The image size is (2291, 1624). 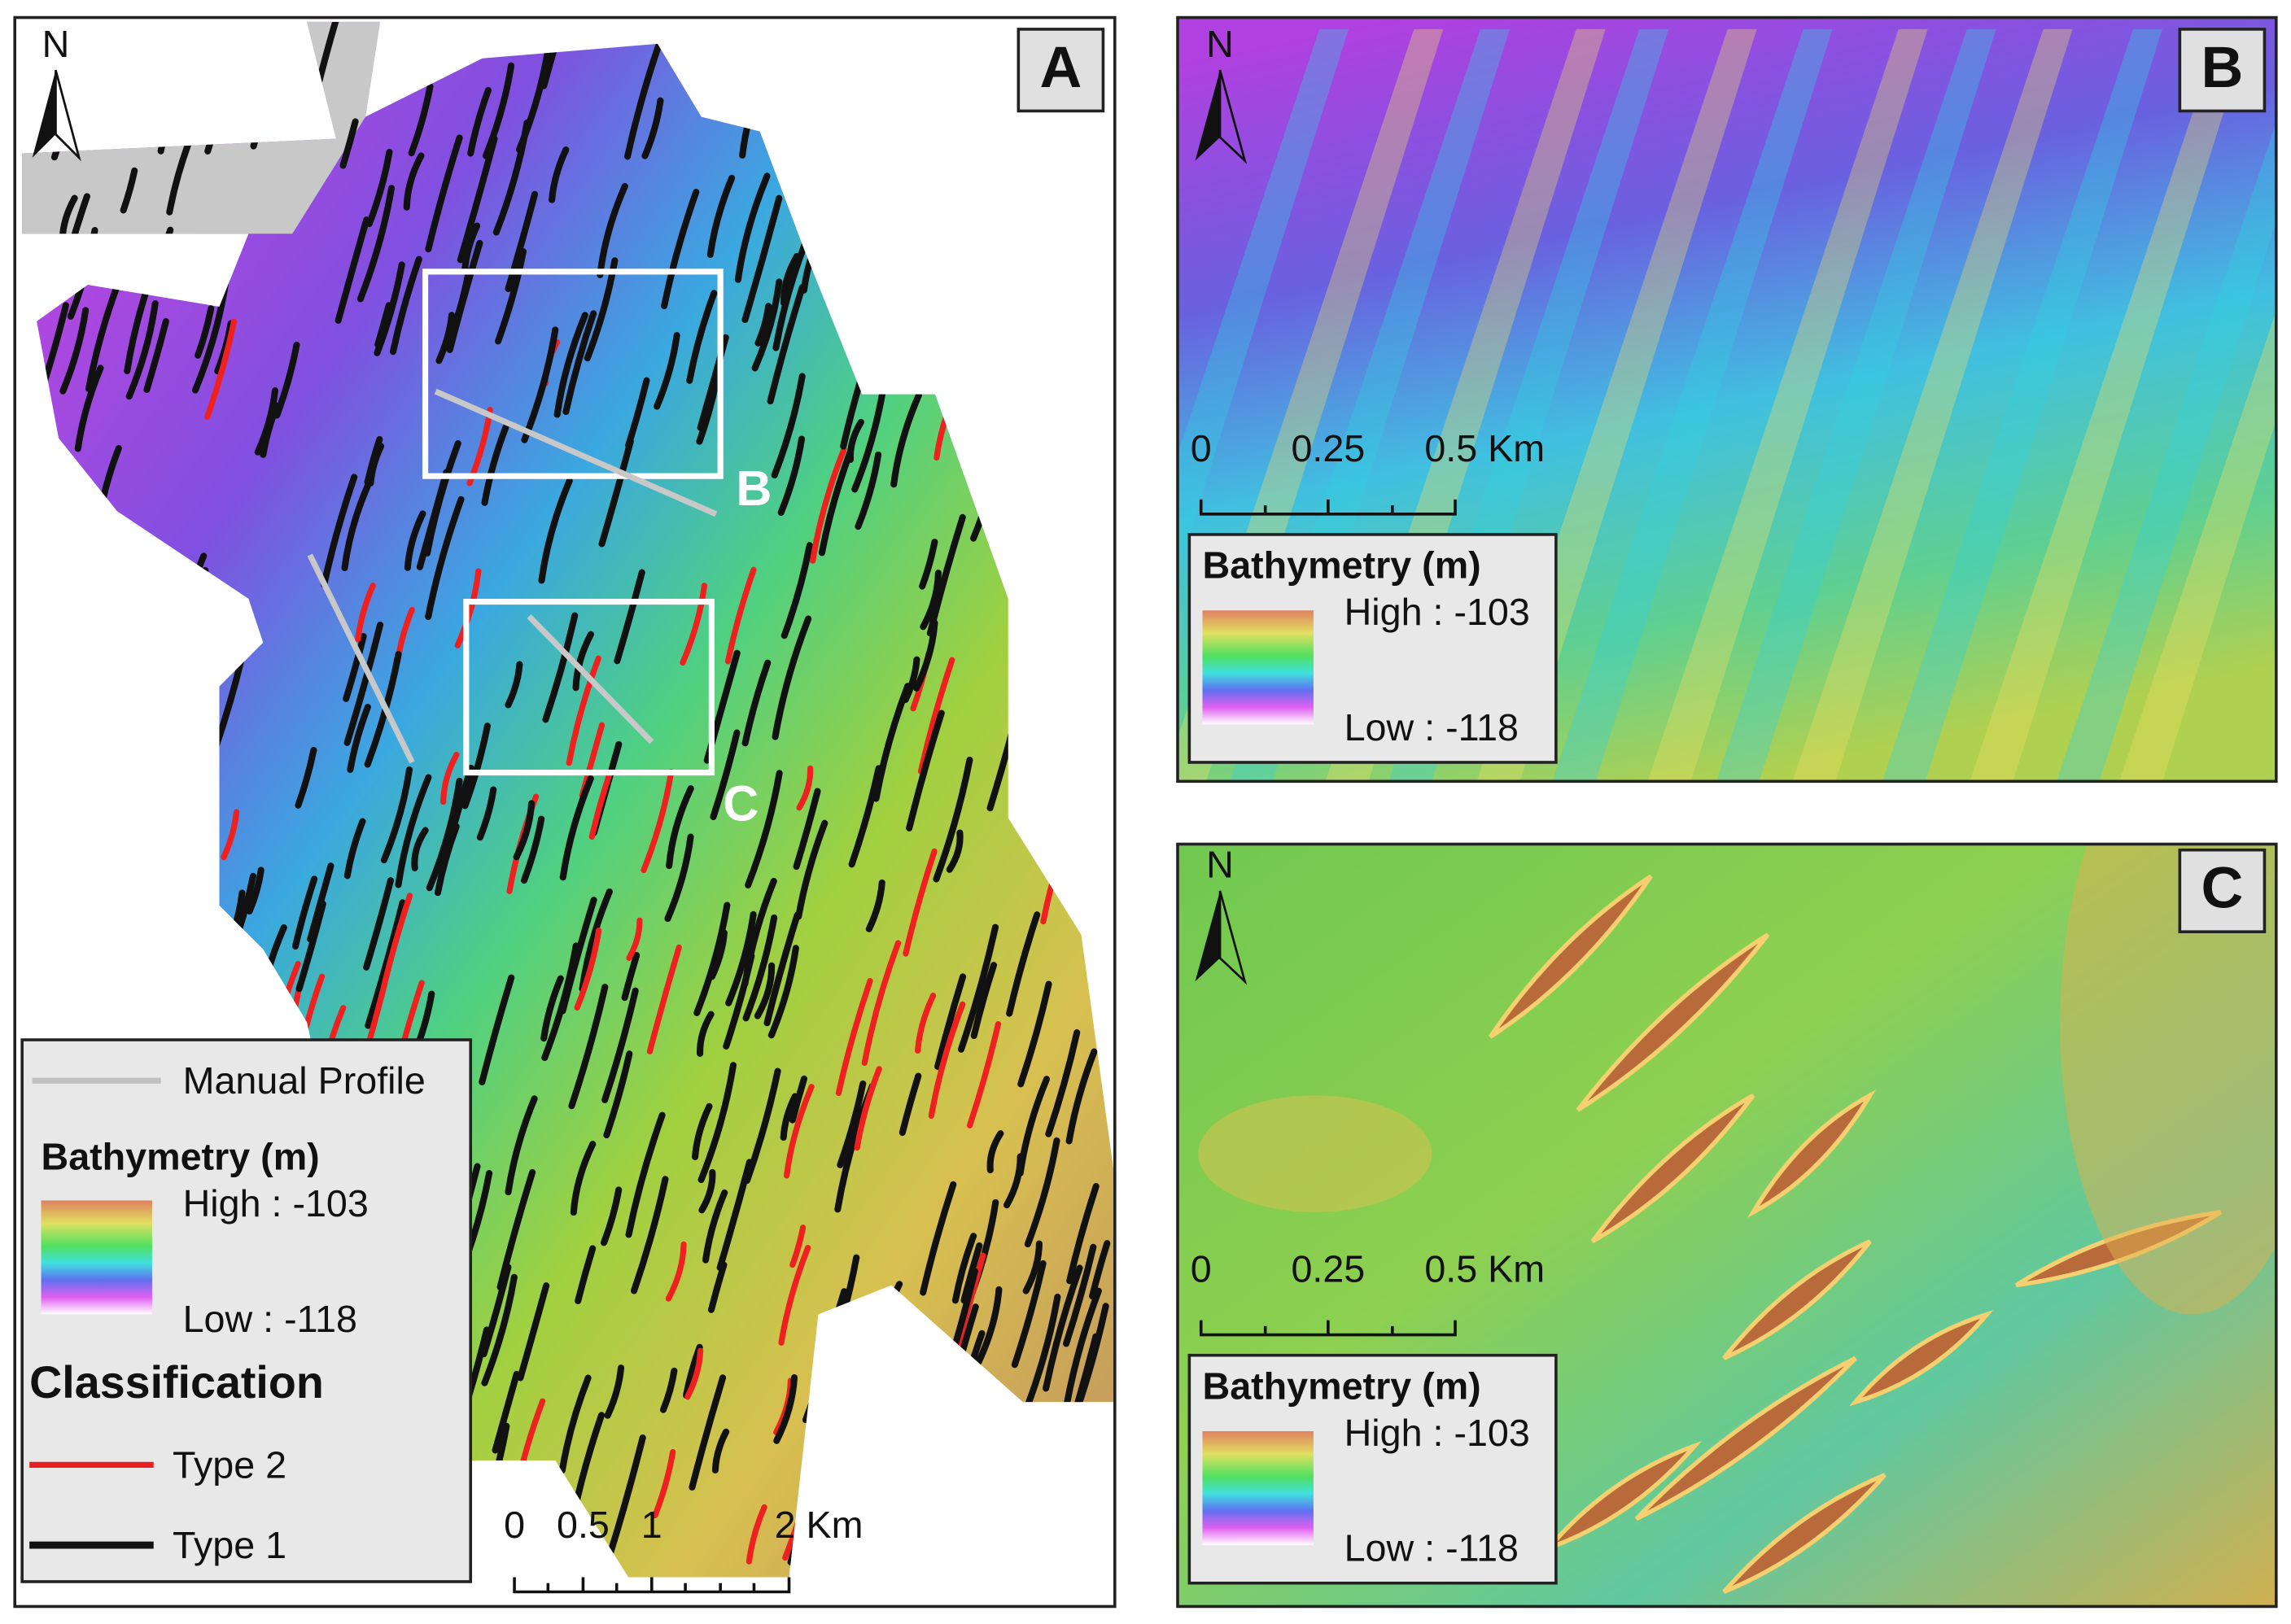 What do you see at coordinates (201, 128) in the screenshot?
I see `no-data-area` at bounding box center [201, 128].